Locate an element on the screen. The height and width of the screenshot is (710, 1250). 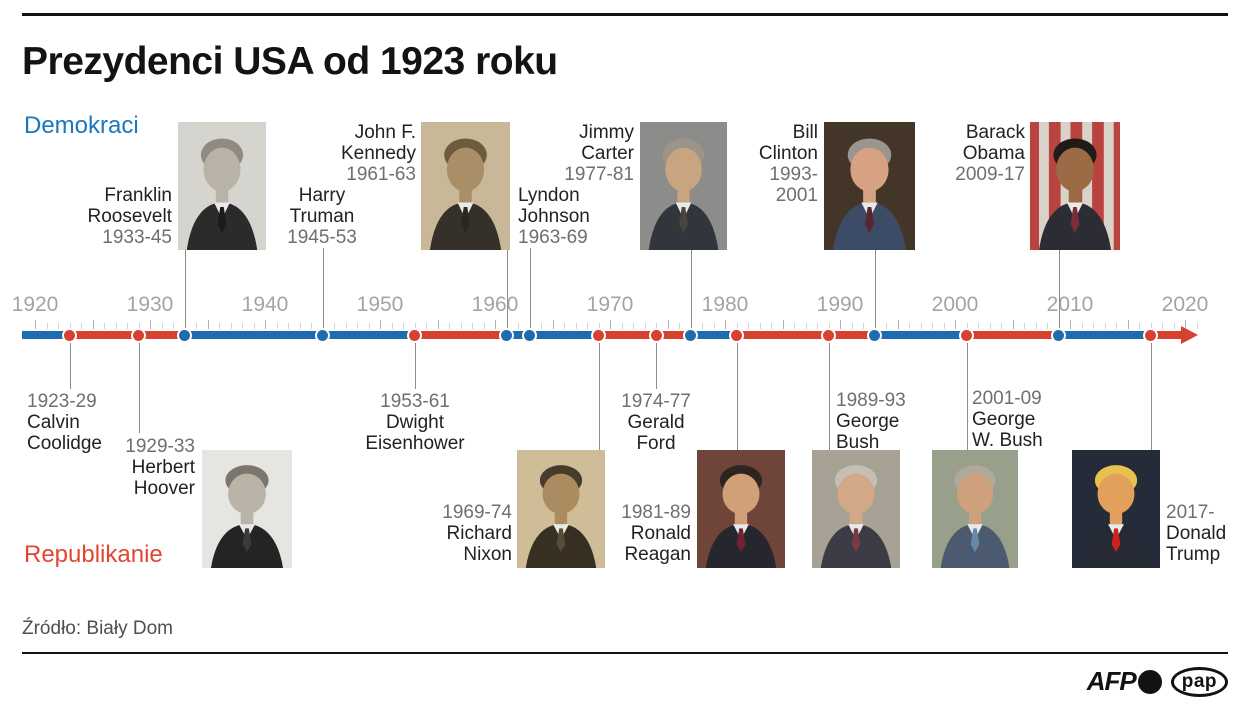
president-photo-bush_jr is located at coordinates (975, 509).